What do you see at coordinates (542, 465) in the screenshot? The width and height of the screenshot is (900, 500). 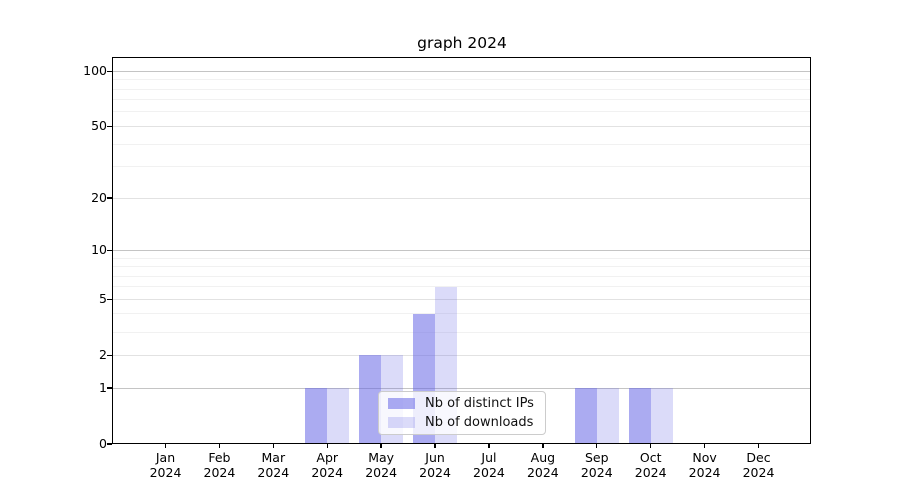 I see `x-tick-label: Aug 2024` at bounding box center [542, 465].